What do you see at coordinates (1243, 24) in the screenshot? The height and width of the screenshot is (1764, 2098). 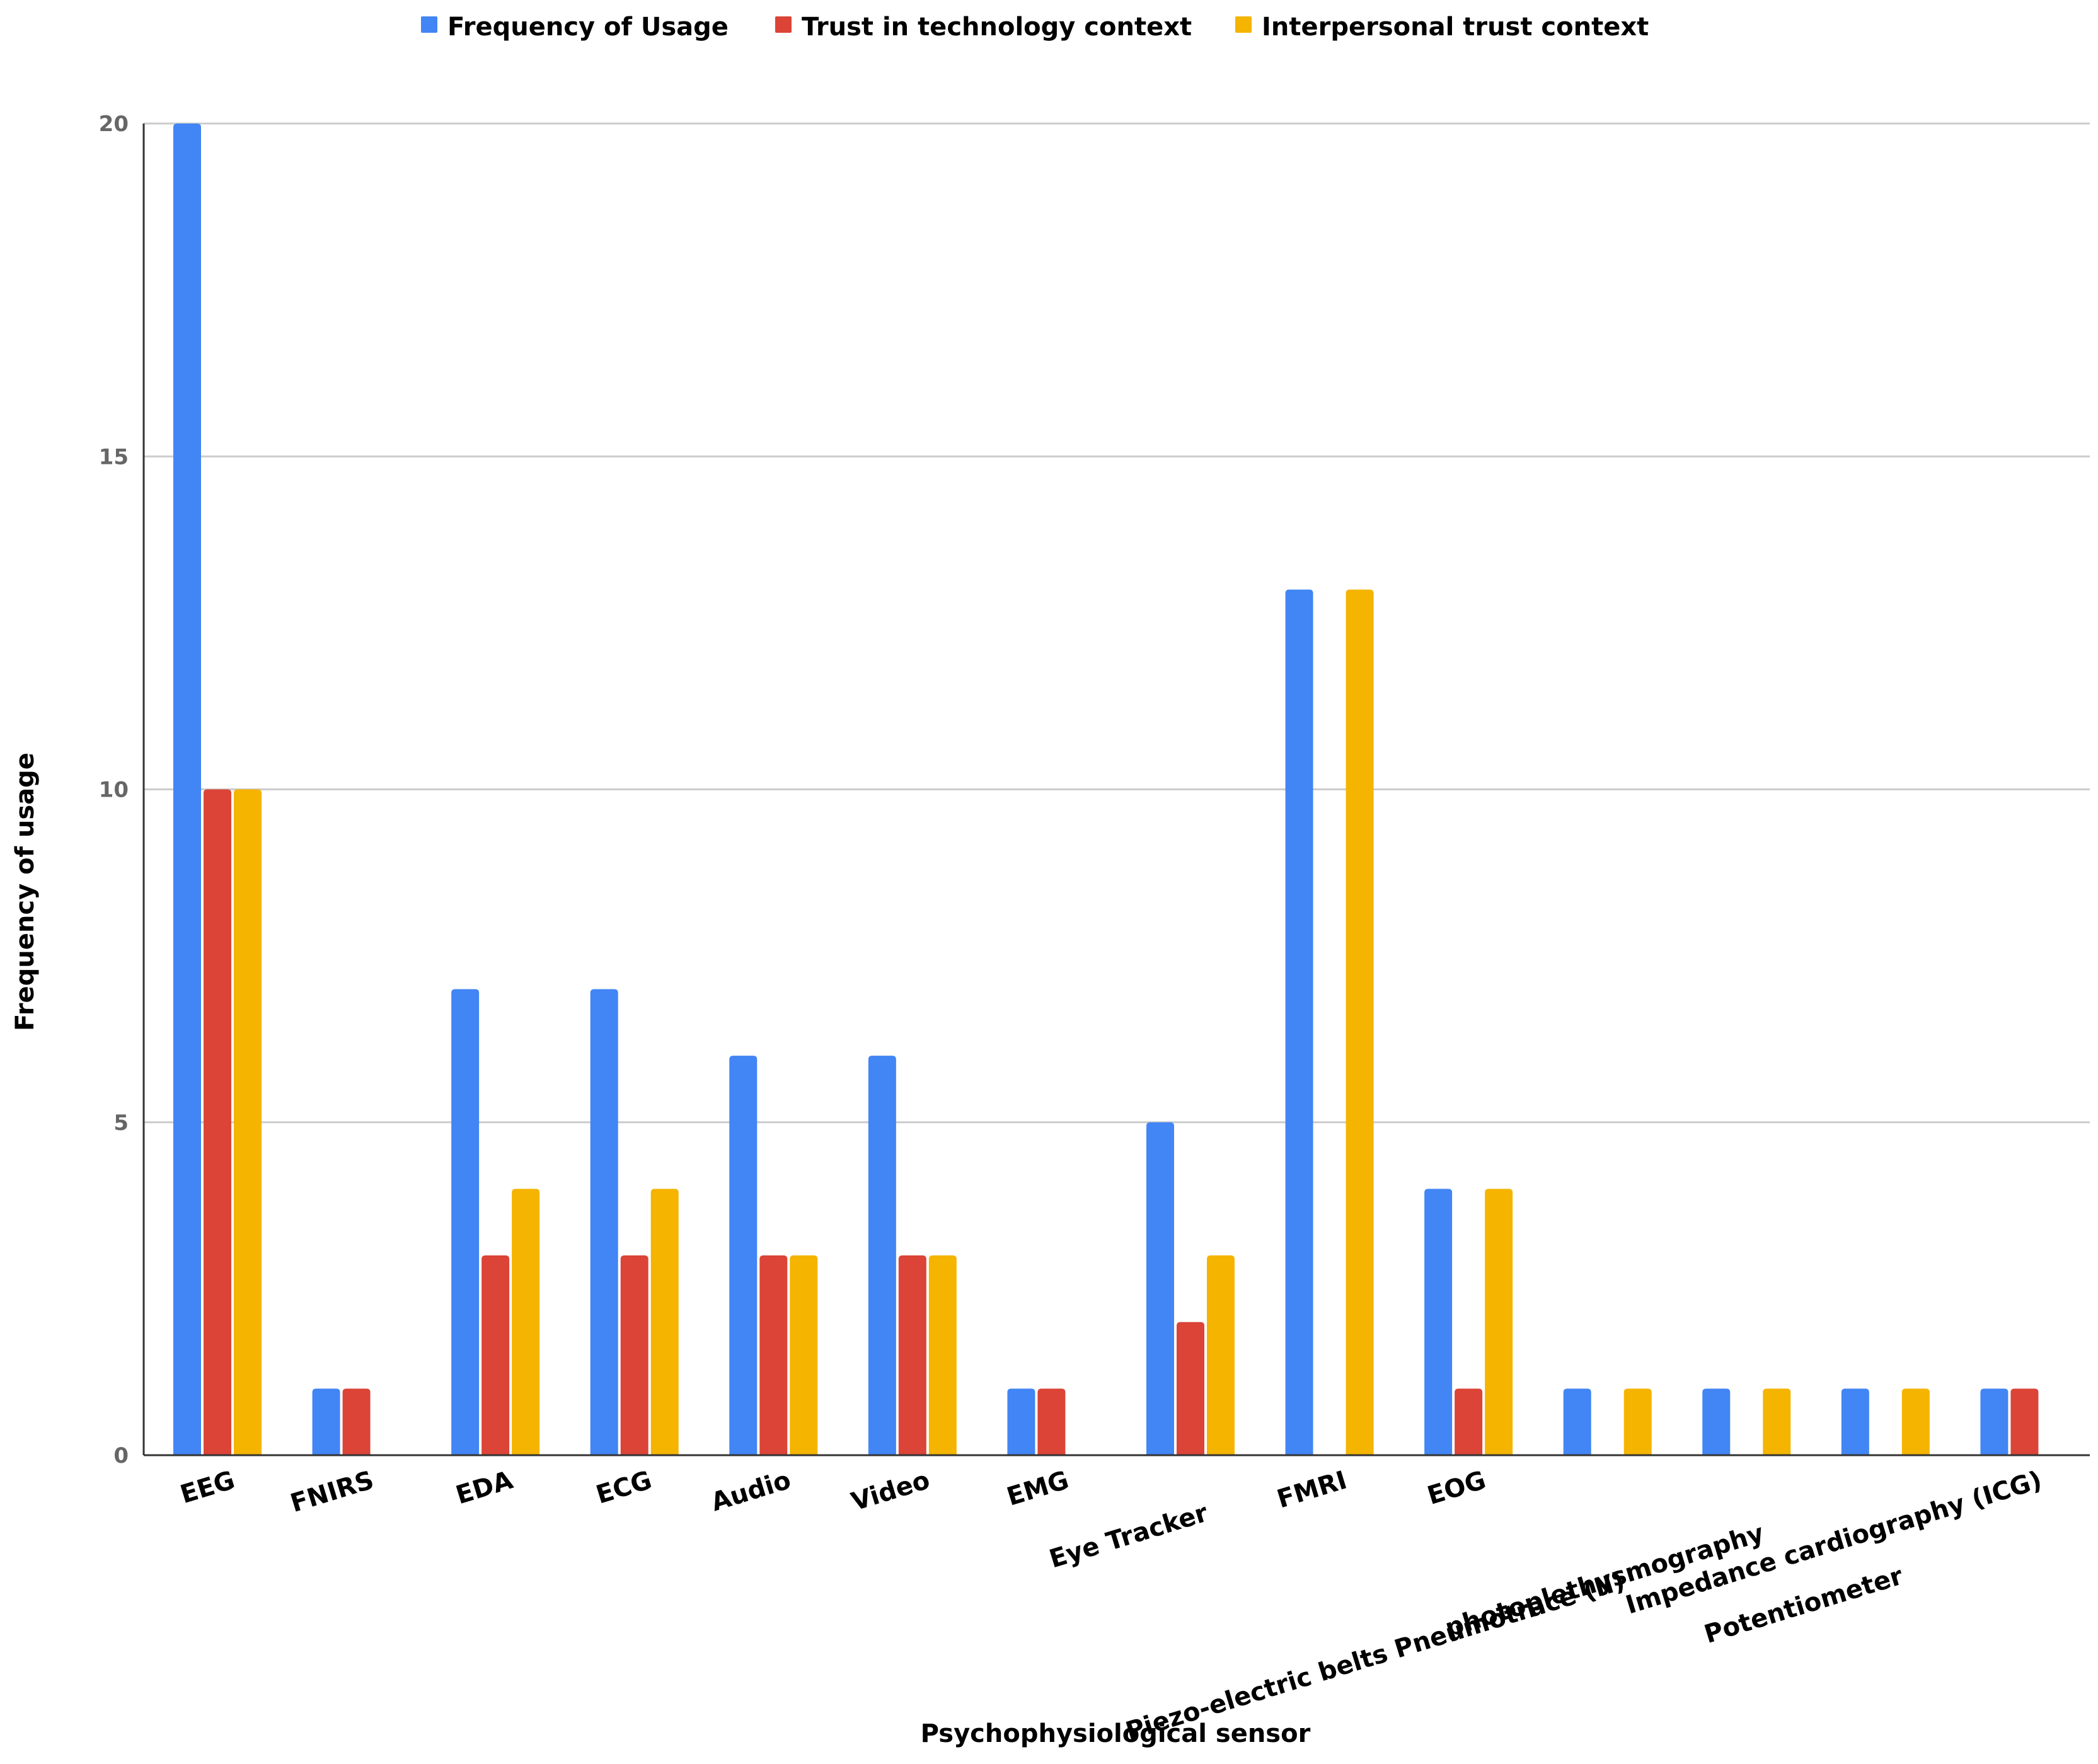 I see `legend-swatch-interpersonal-trust-context` at bounding box center [1243, 24].